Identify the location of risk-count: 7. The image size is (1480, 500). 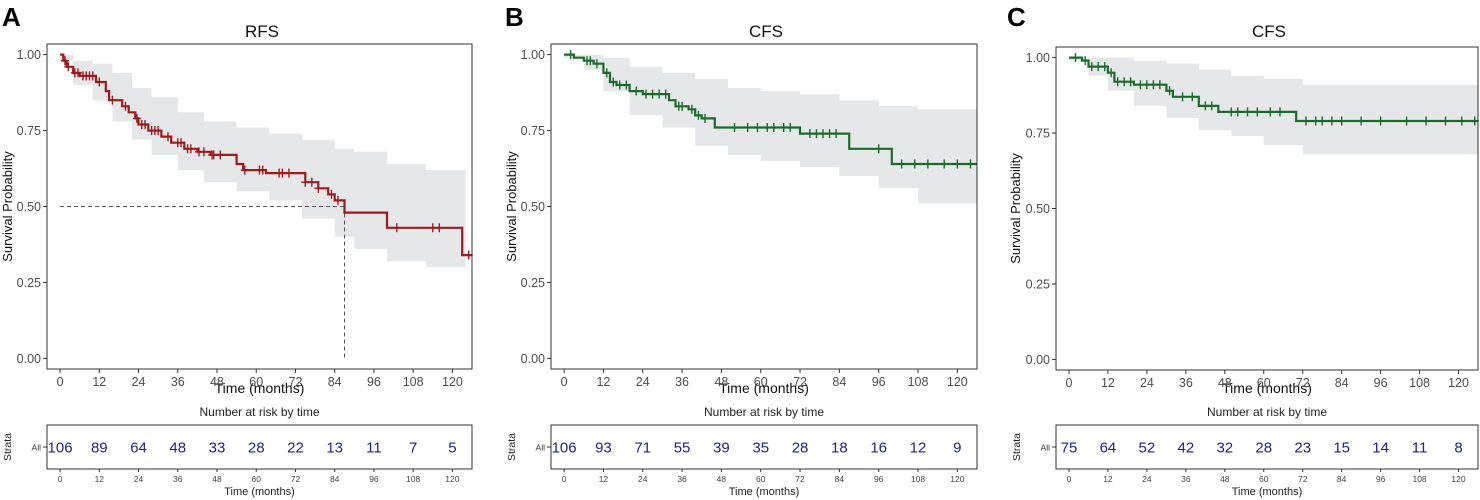
(413, 448).